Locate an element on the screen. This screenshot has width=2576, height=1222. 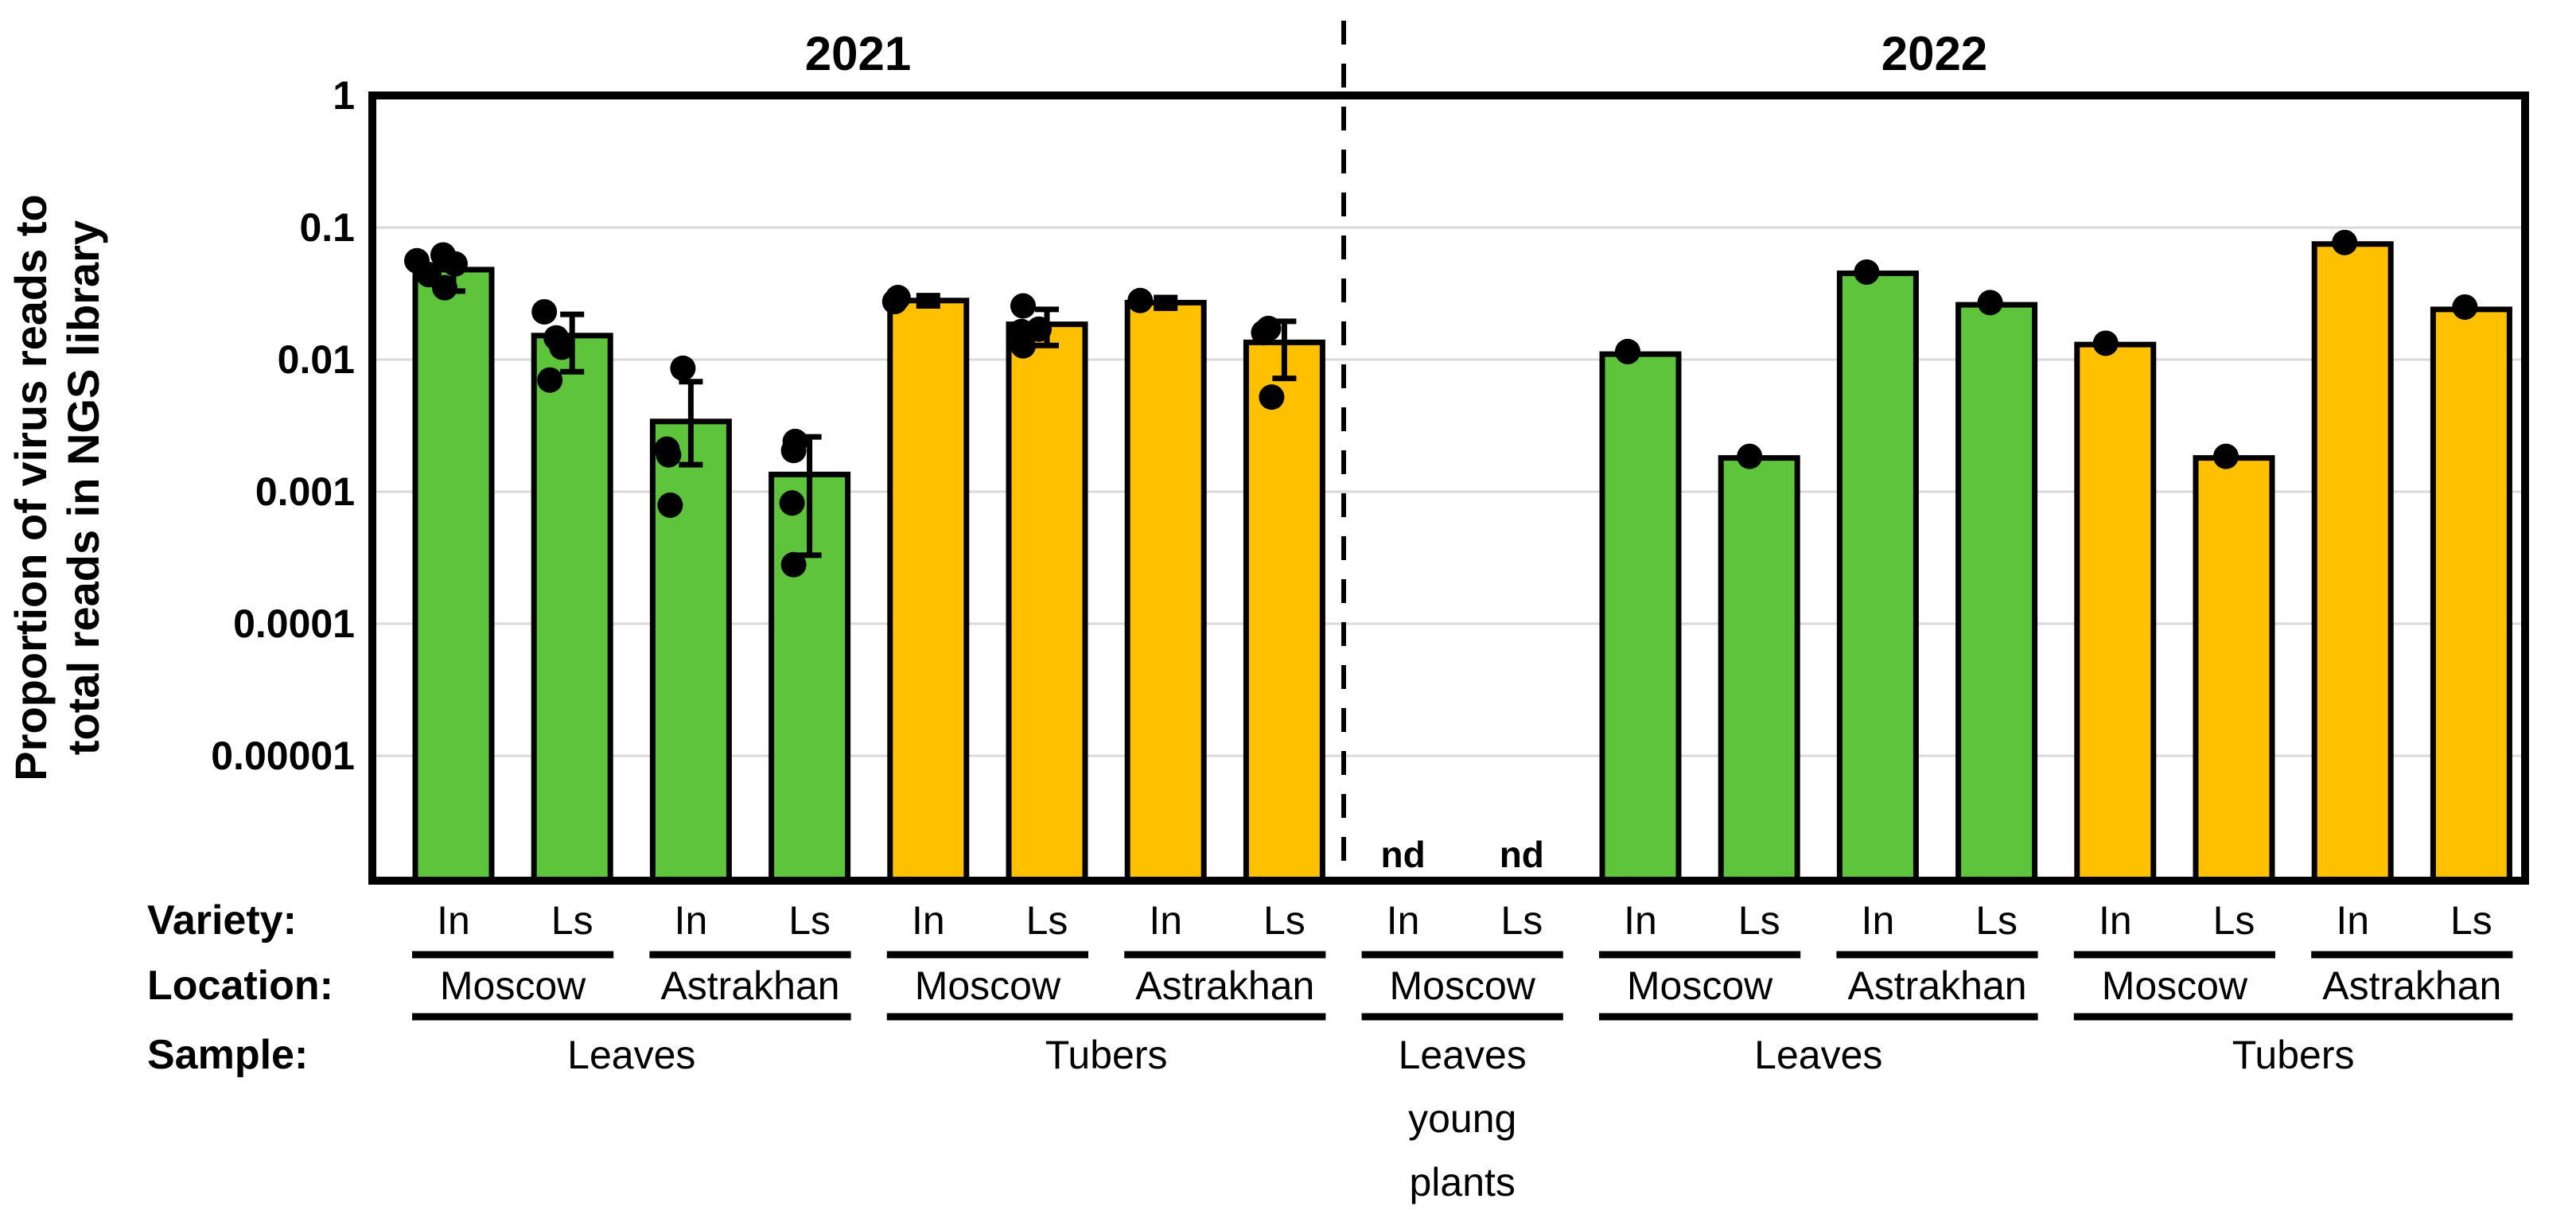
variety-label-15-Ls: Ls is located at coordinates (2234, 920).